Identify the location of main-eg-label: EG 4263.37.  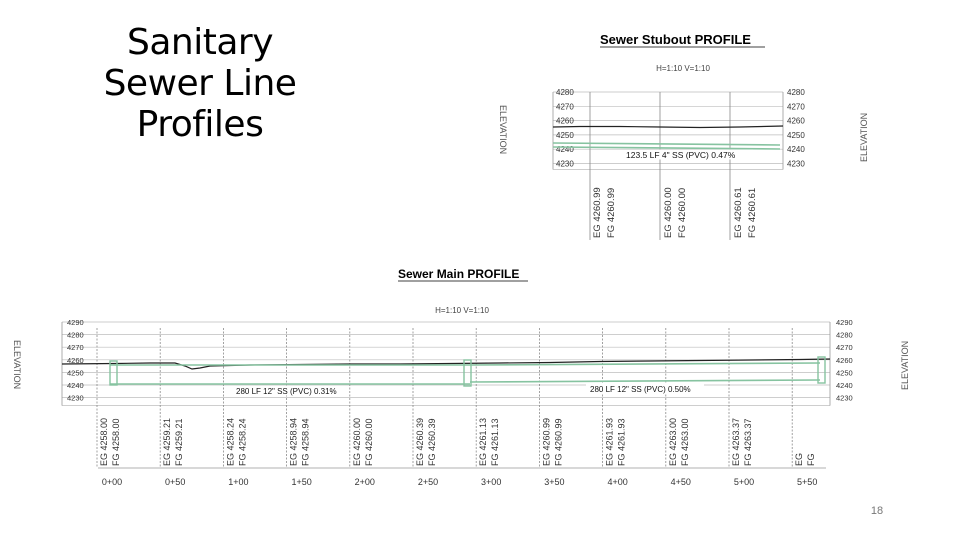
(736, 442).